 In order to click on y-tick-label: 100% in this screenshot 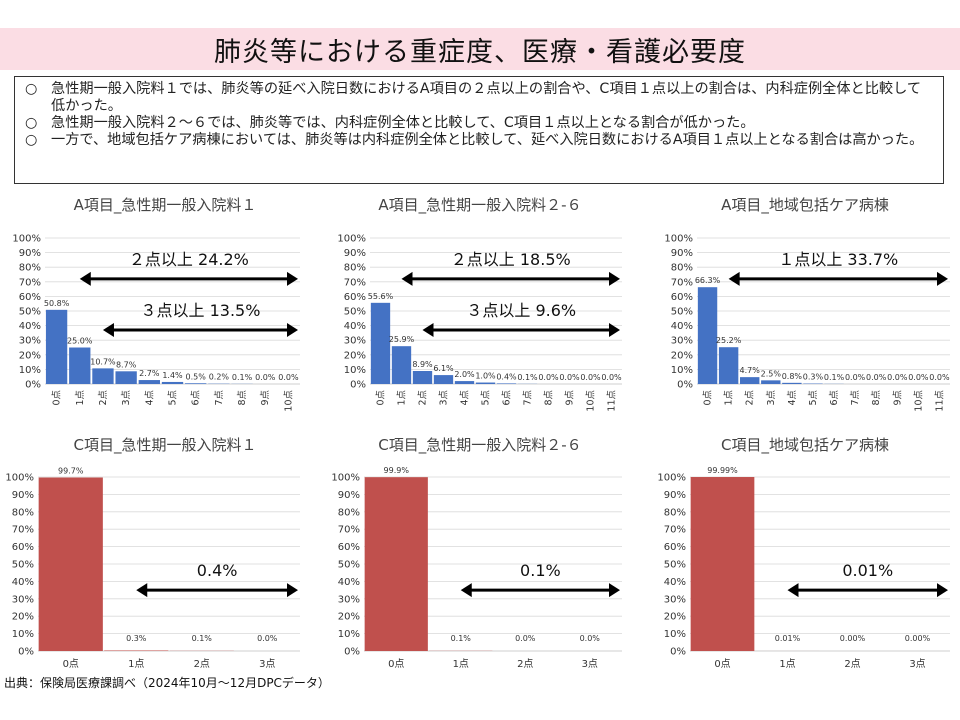, I will do `click(351, 239)`.